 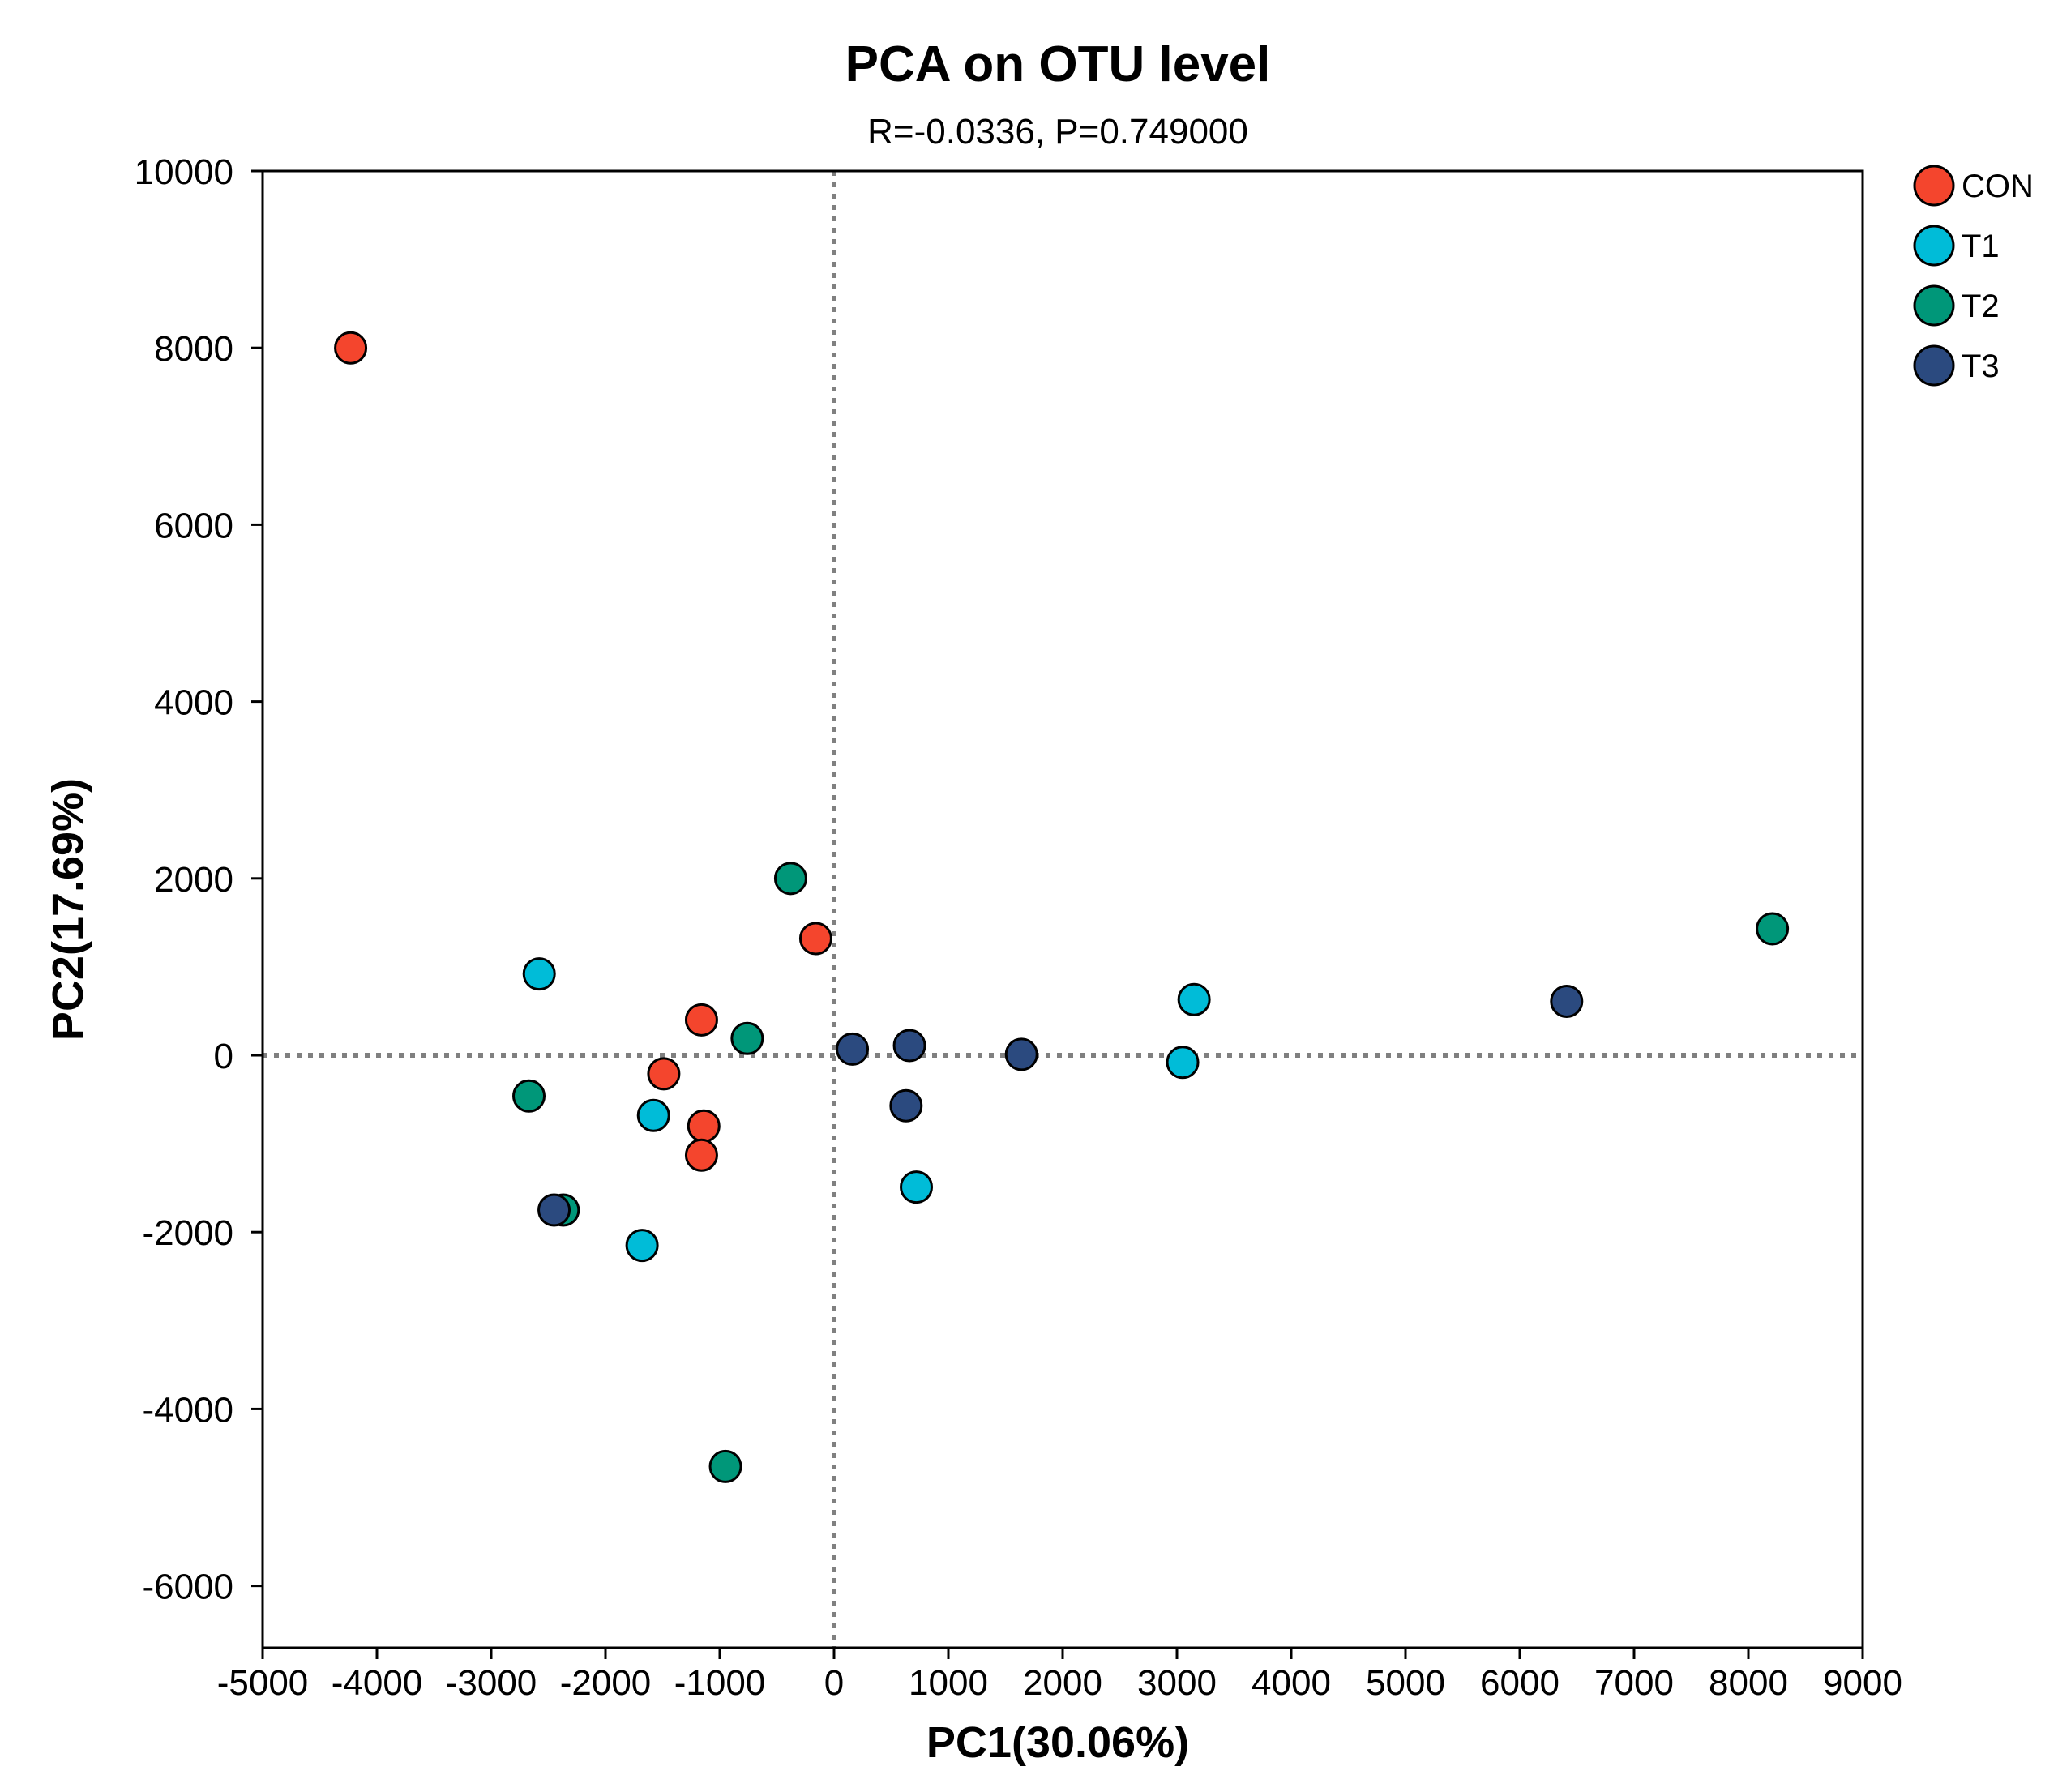 What do you see at coordinates (948, 1683) in the screenshot?
I see `x-tick-label: 1000` at bounding box center [948, 1683].